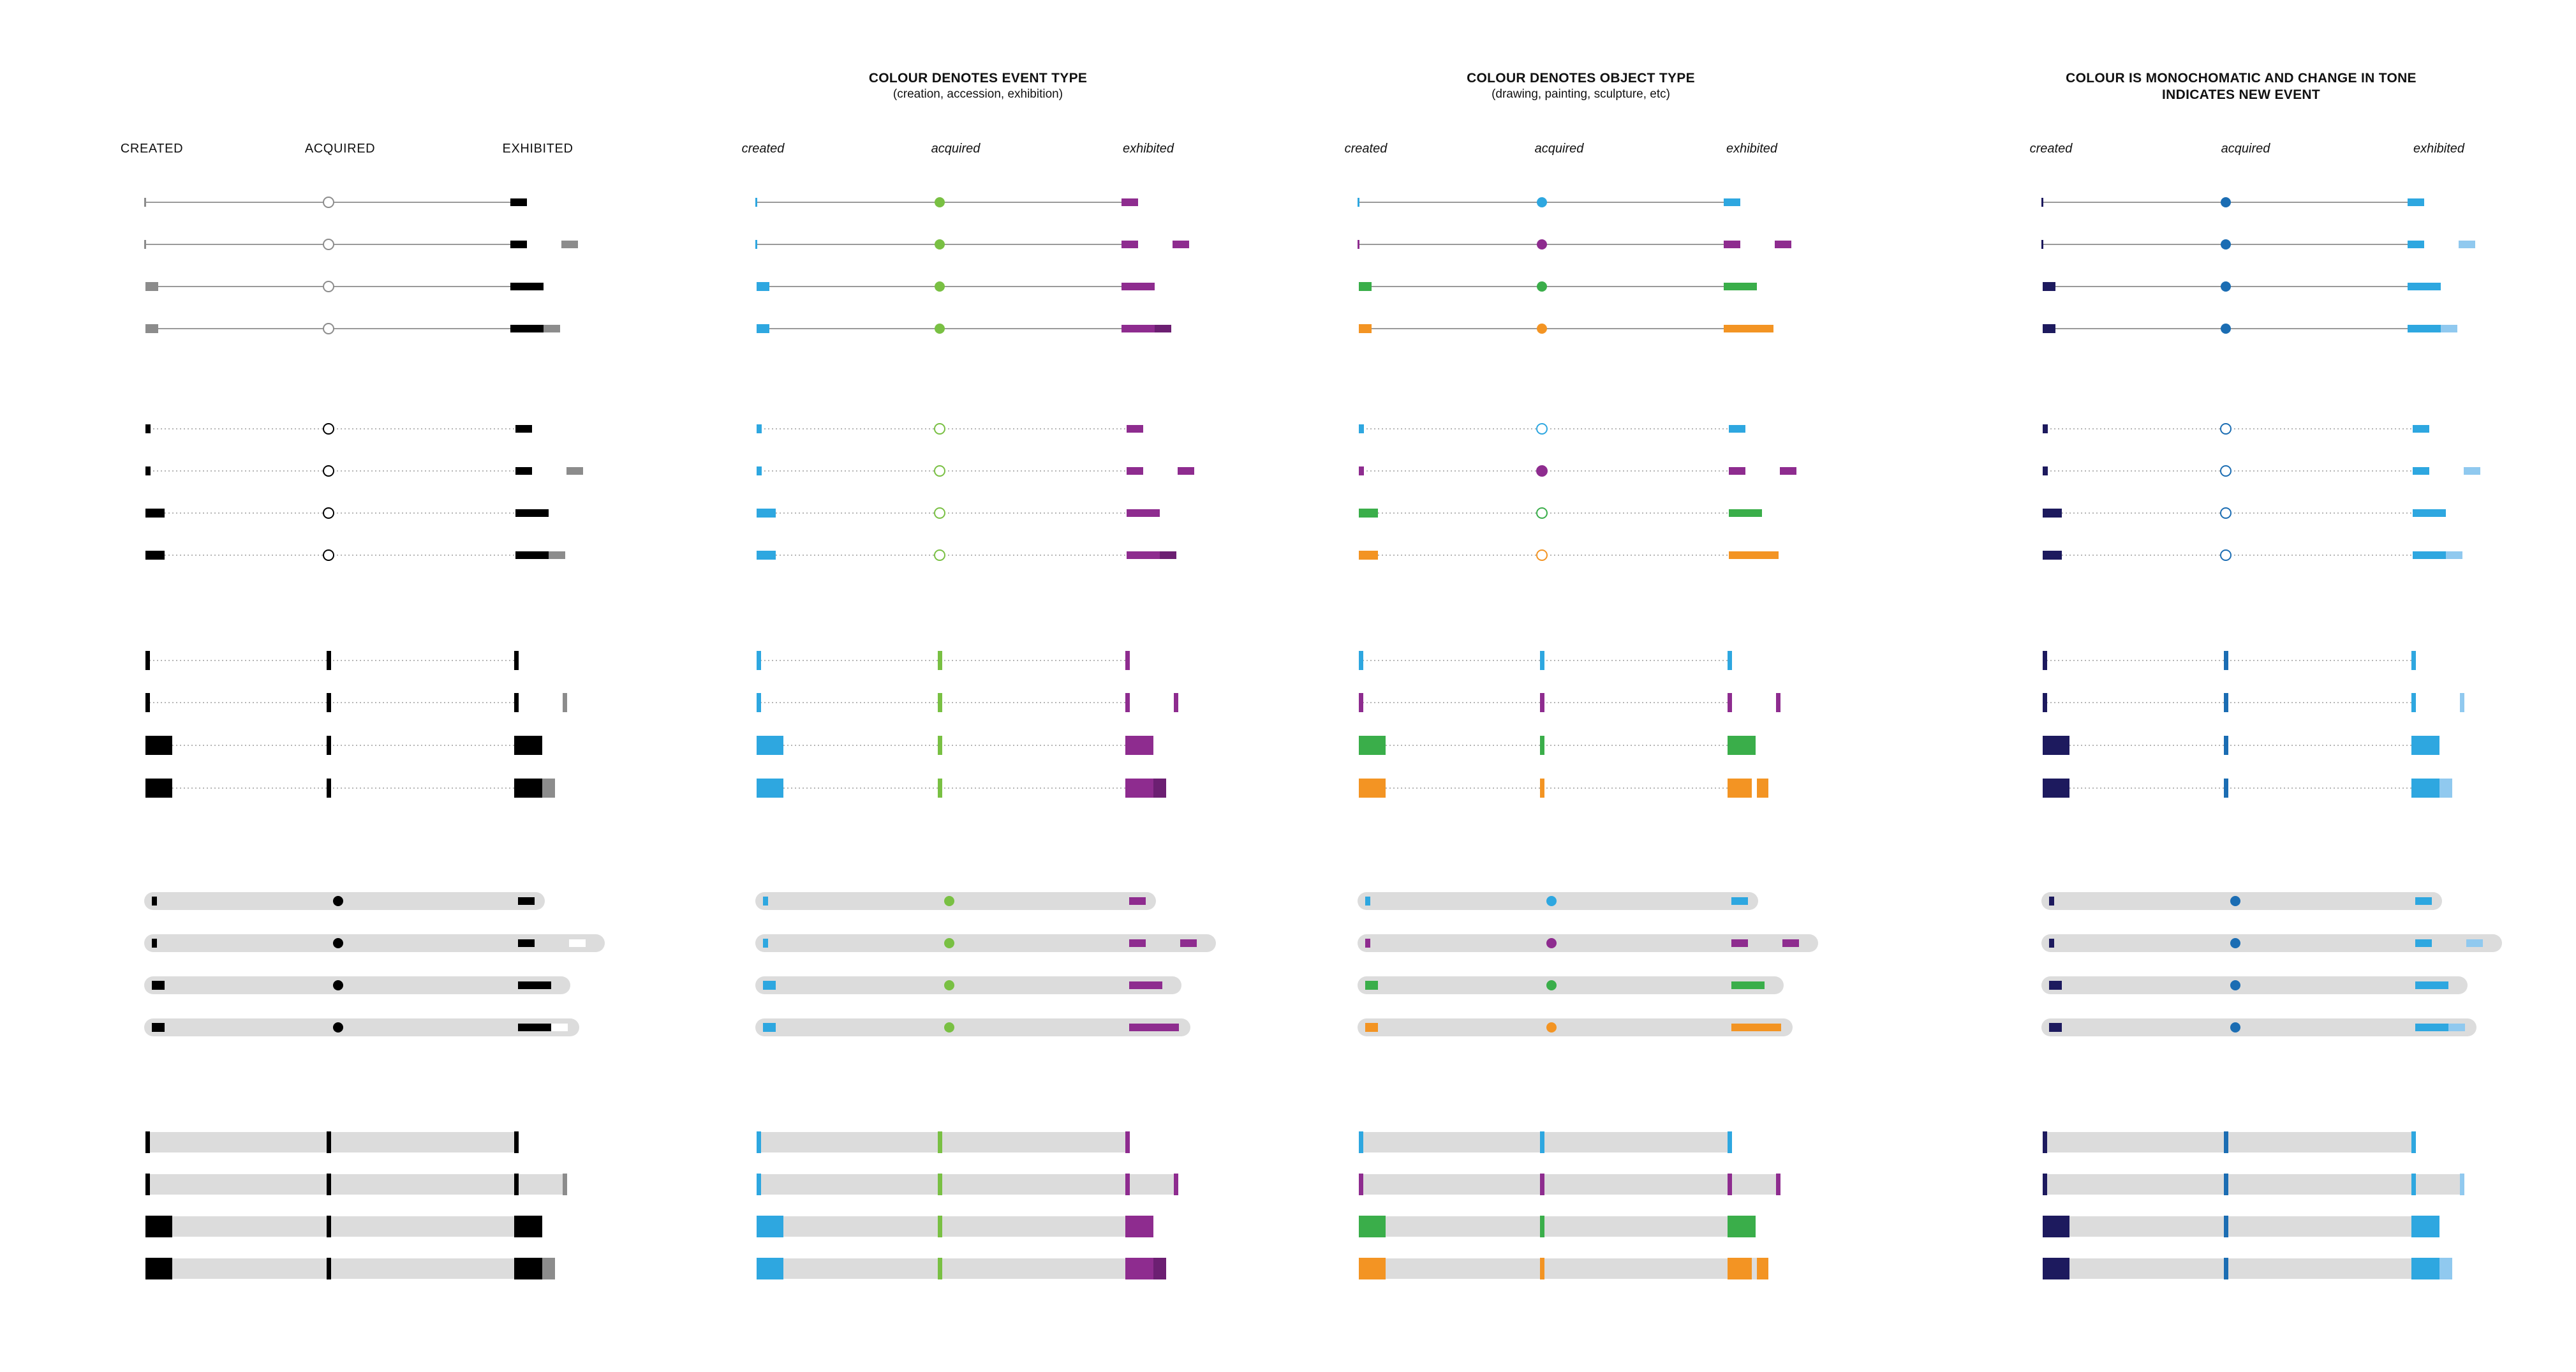 Image resolution: width=2576 pixels, height=1372 pixels. Describe the element at coordinates (978, 78) in the screenshot. I see `panel-title: COLOUR DENOTES EVENT TYPE` at that location.